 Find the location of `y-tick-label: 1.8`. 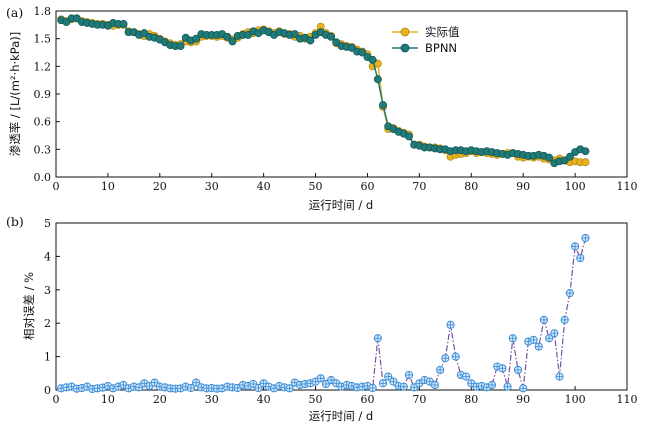

y-tick-label: 1.8 is located at coordinates (43, 11).